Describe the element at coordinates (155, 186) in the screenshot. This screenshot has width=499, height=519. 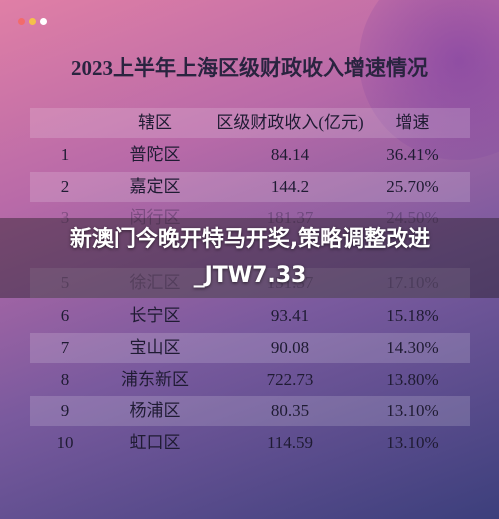
I see `cell: 嘉定区` at that location.